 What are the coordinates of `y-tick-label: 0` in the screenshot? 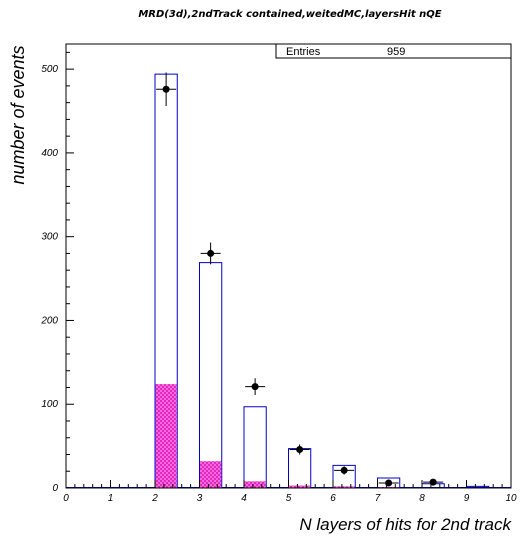 It's located at (55, 488).